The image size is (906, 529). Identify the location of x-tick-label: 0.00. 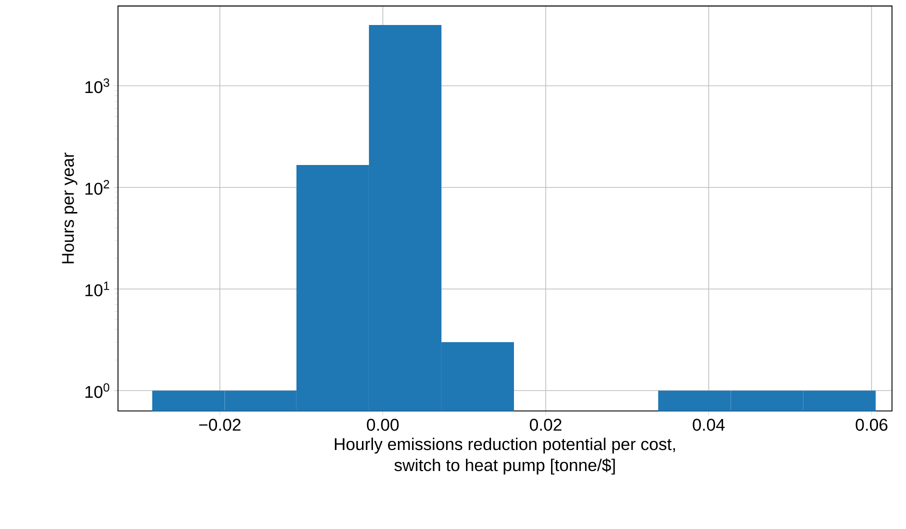
(382, 424).